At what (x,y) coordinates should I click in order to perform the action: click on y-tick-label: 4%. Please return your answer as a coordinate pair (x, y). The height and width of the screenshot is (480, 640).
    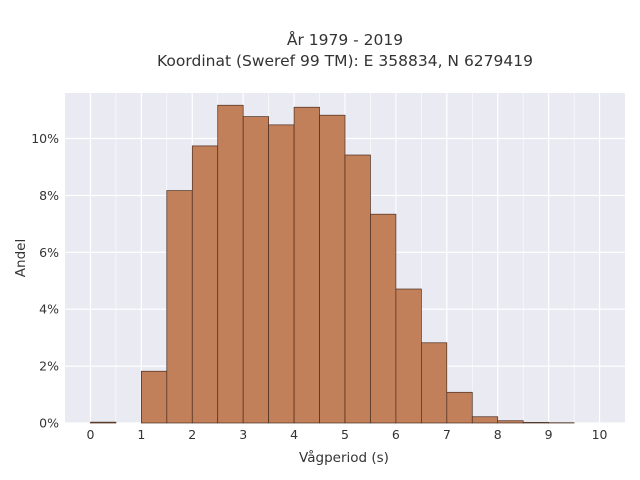
    Looking at the image, I should click on (49, 309).